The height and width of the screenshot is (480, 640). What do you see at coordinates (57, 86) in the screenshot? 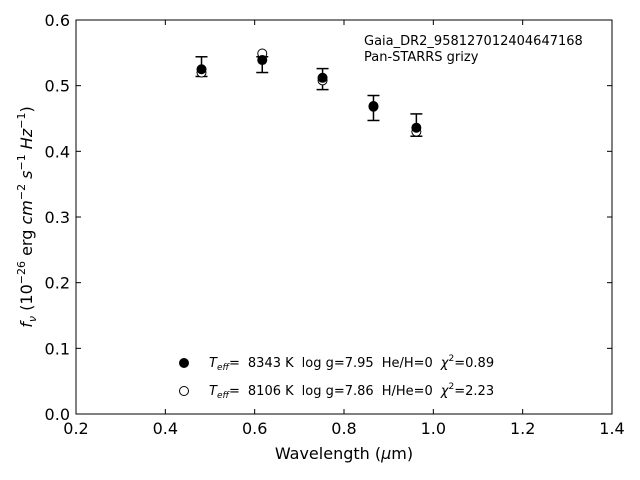
I see `y-tick-label: 0.5` at bounding box center [57, 86].